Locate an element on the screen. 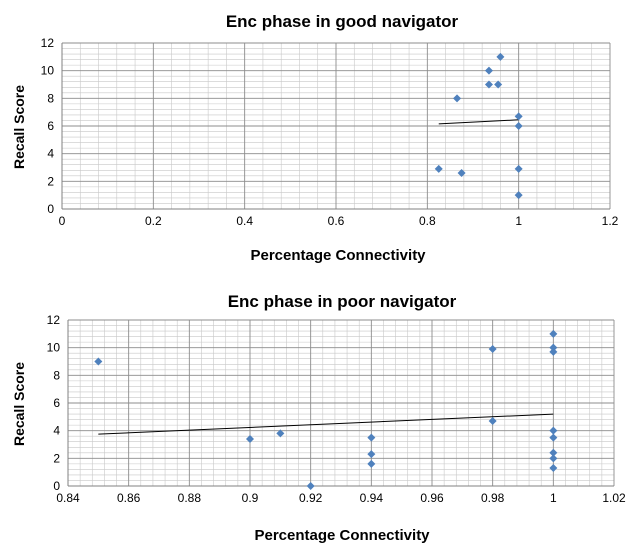  x-tick-label: 1.02 is located at coordinates (614, 498).